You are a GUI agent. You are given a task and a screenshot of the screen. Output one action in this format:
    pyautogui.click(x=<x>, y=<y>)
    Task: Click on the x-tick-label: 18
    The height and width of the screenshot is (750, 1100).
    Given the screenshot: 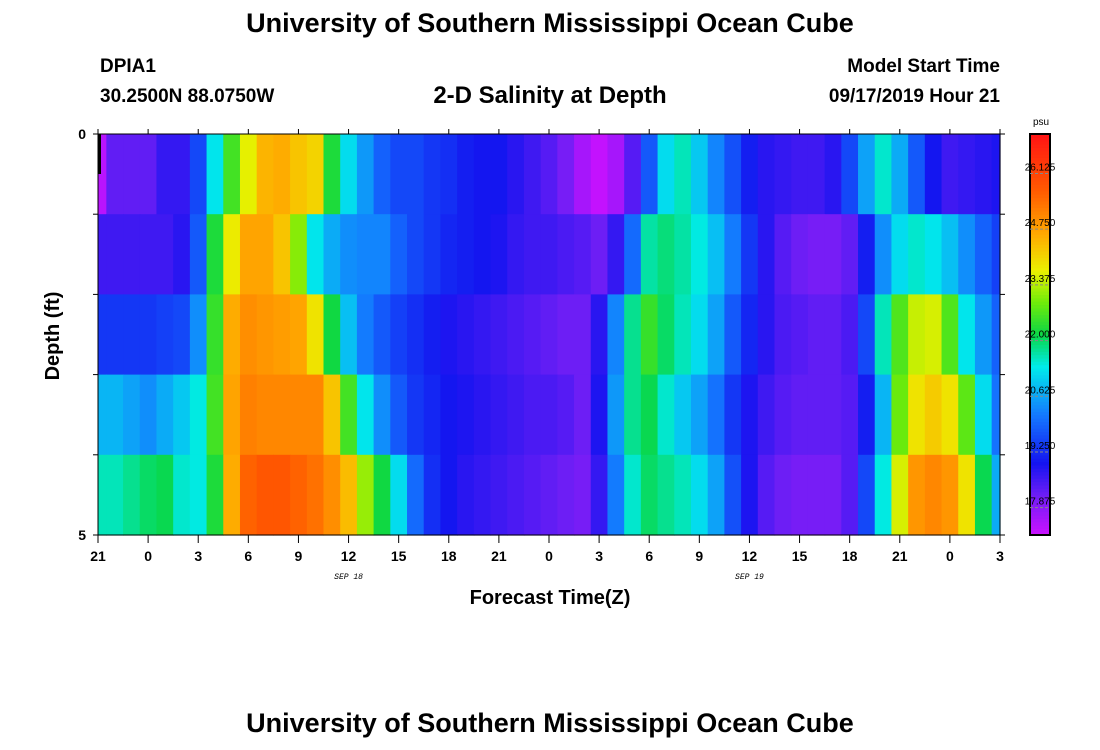 What is the action you would take?
    pyautogui.click(x=850, y=556)
    